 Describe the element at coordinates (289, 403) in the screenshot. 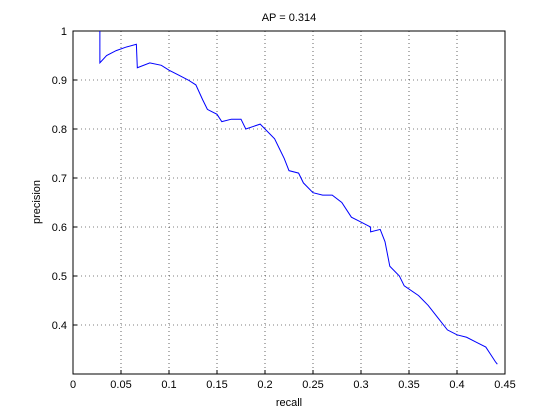

I see `x-axis-label: recall` at that location.